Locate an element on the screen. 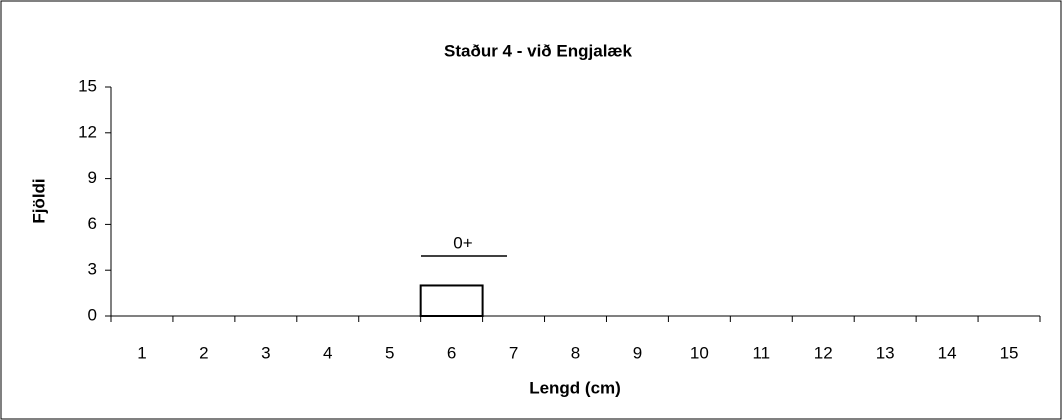 The height and width of the screenshot is (420, 1062). x-tick-label: 12 is located at coordinates (823, 352).